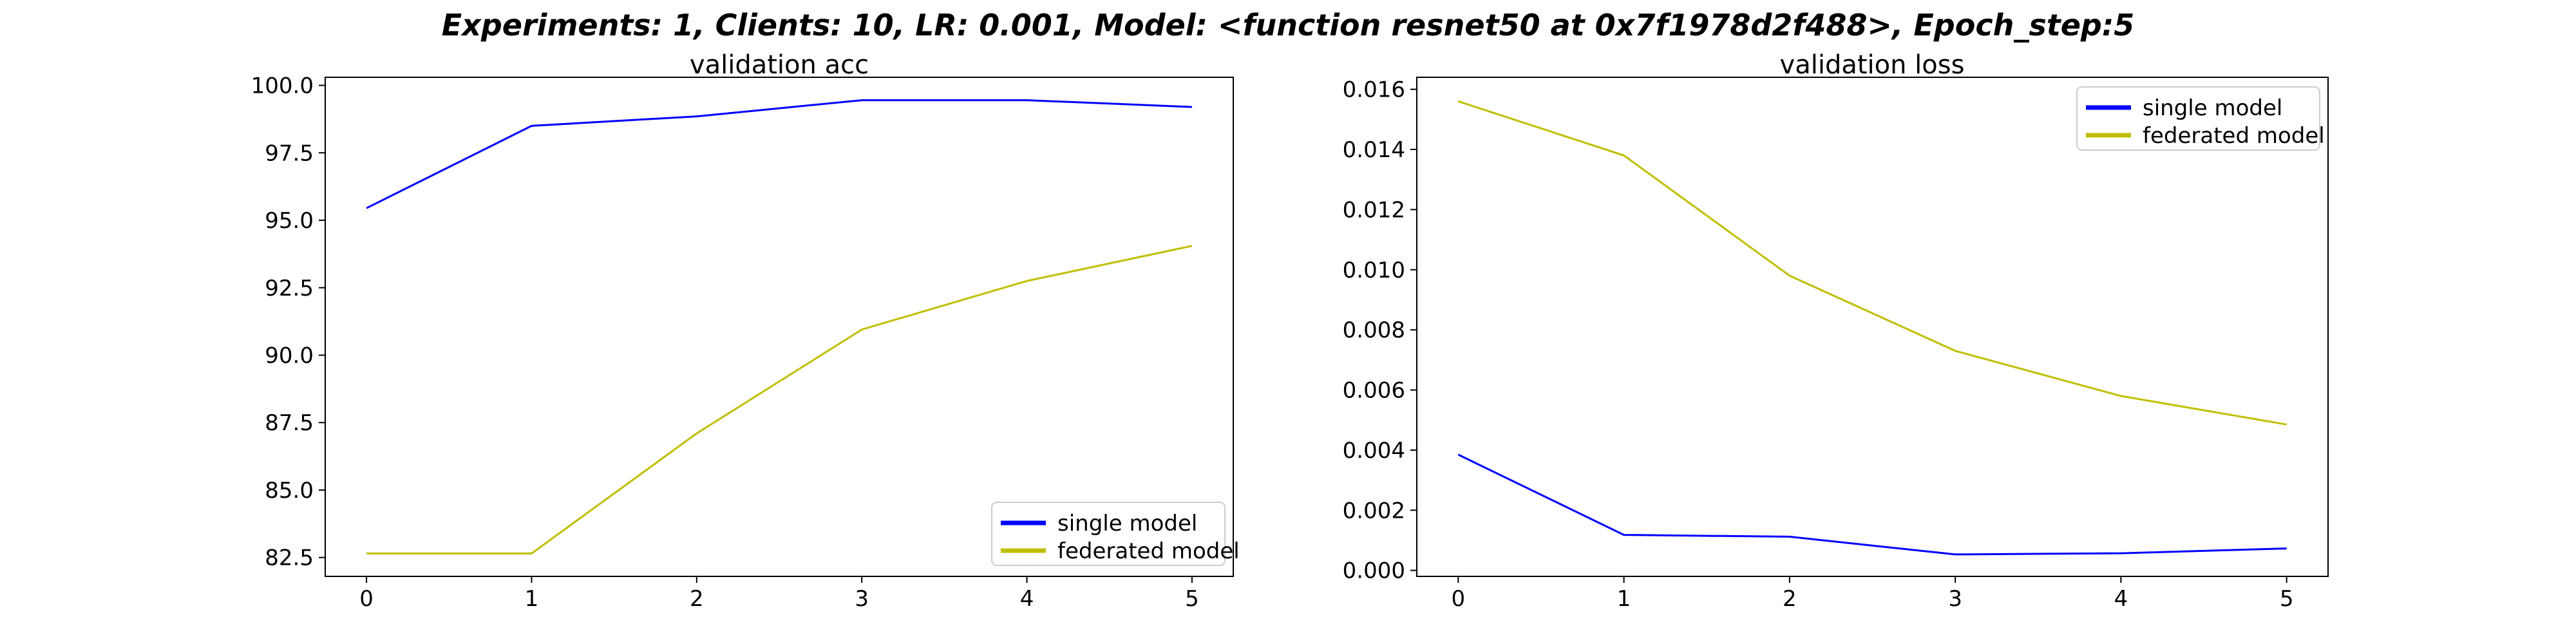 Image resolution: width=2576 pixels, height=644 pixels. What do you see at coordinates (2234, 136) in the screenshot?
I see `loss-chart-legend-label: federated model` at bounding box center [2234, 136].